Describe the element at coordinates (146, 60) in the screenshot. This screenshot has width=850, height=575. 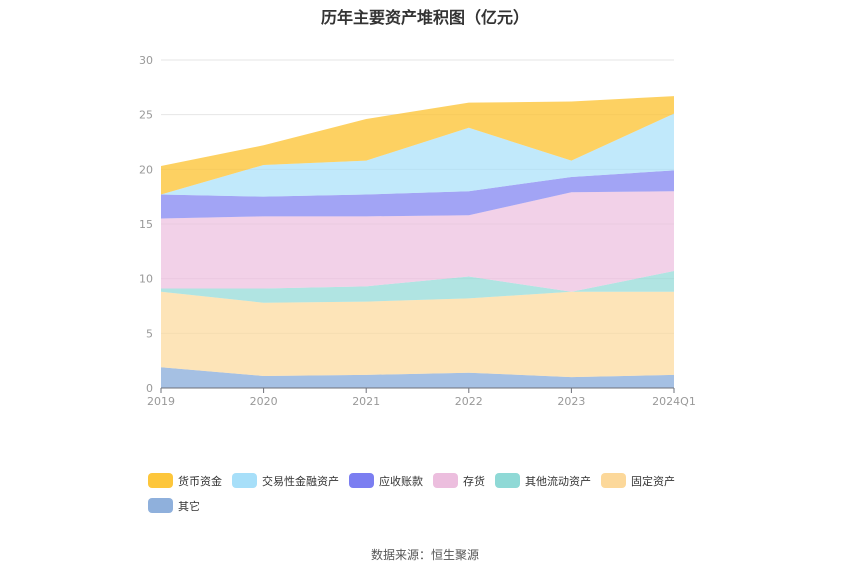
I see `y-tick-label: 30` at that location.